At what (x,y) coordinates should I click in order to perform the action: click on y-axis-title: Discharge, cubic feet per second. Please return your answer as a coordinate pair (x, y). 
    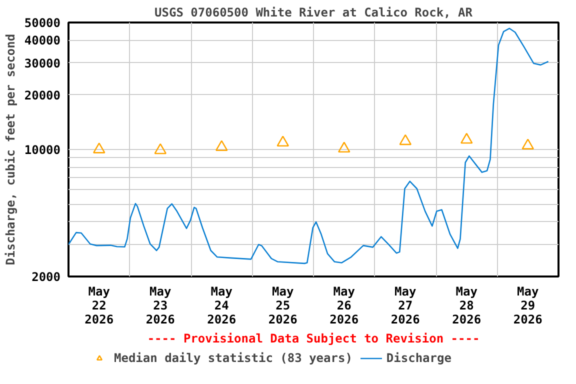
    Looking at the image, I should click on (10, 150).